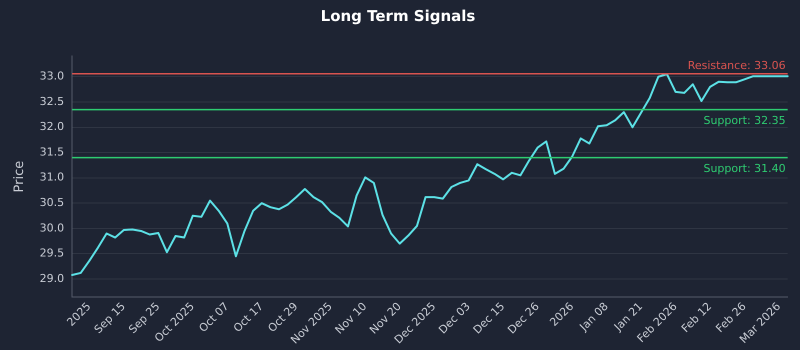  What do you see at coordinates (696, 318) in the screenshot?
I see `x-tick-label: Feb 12` at bounding box center [696, 318].